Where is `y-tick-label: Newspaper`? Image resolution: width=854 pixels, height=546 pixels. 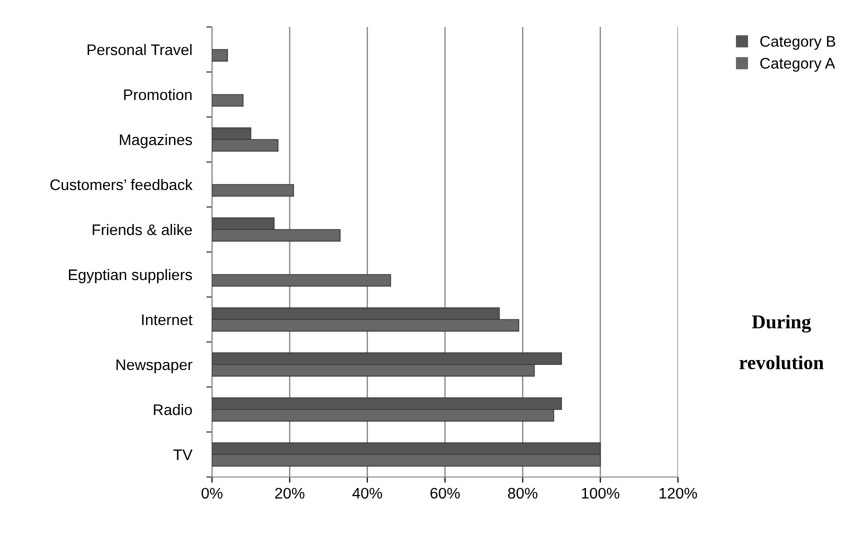
y-tick-label: Newspaper is located at coordinates (154, 367).